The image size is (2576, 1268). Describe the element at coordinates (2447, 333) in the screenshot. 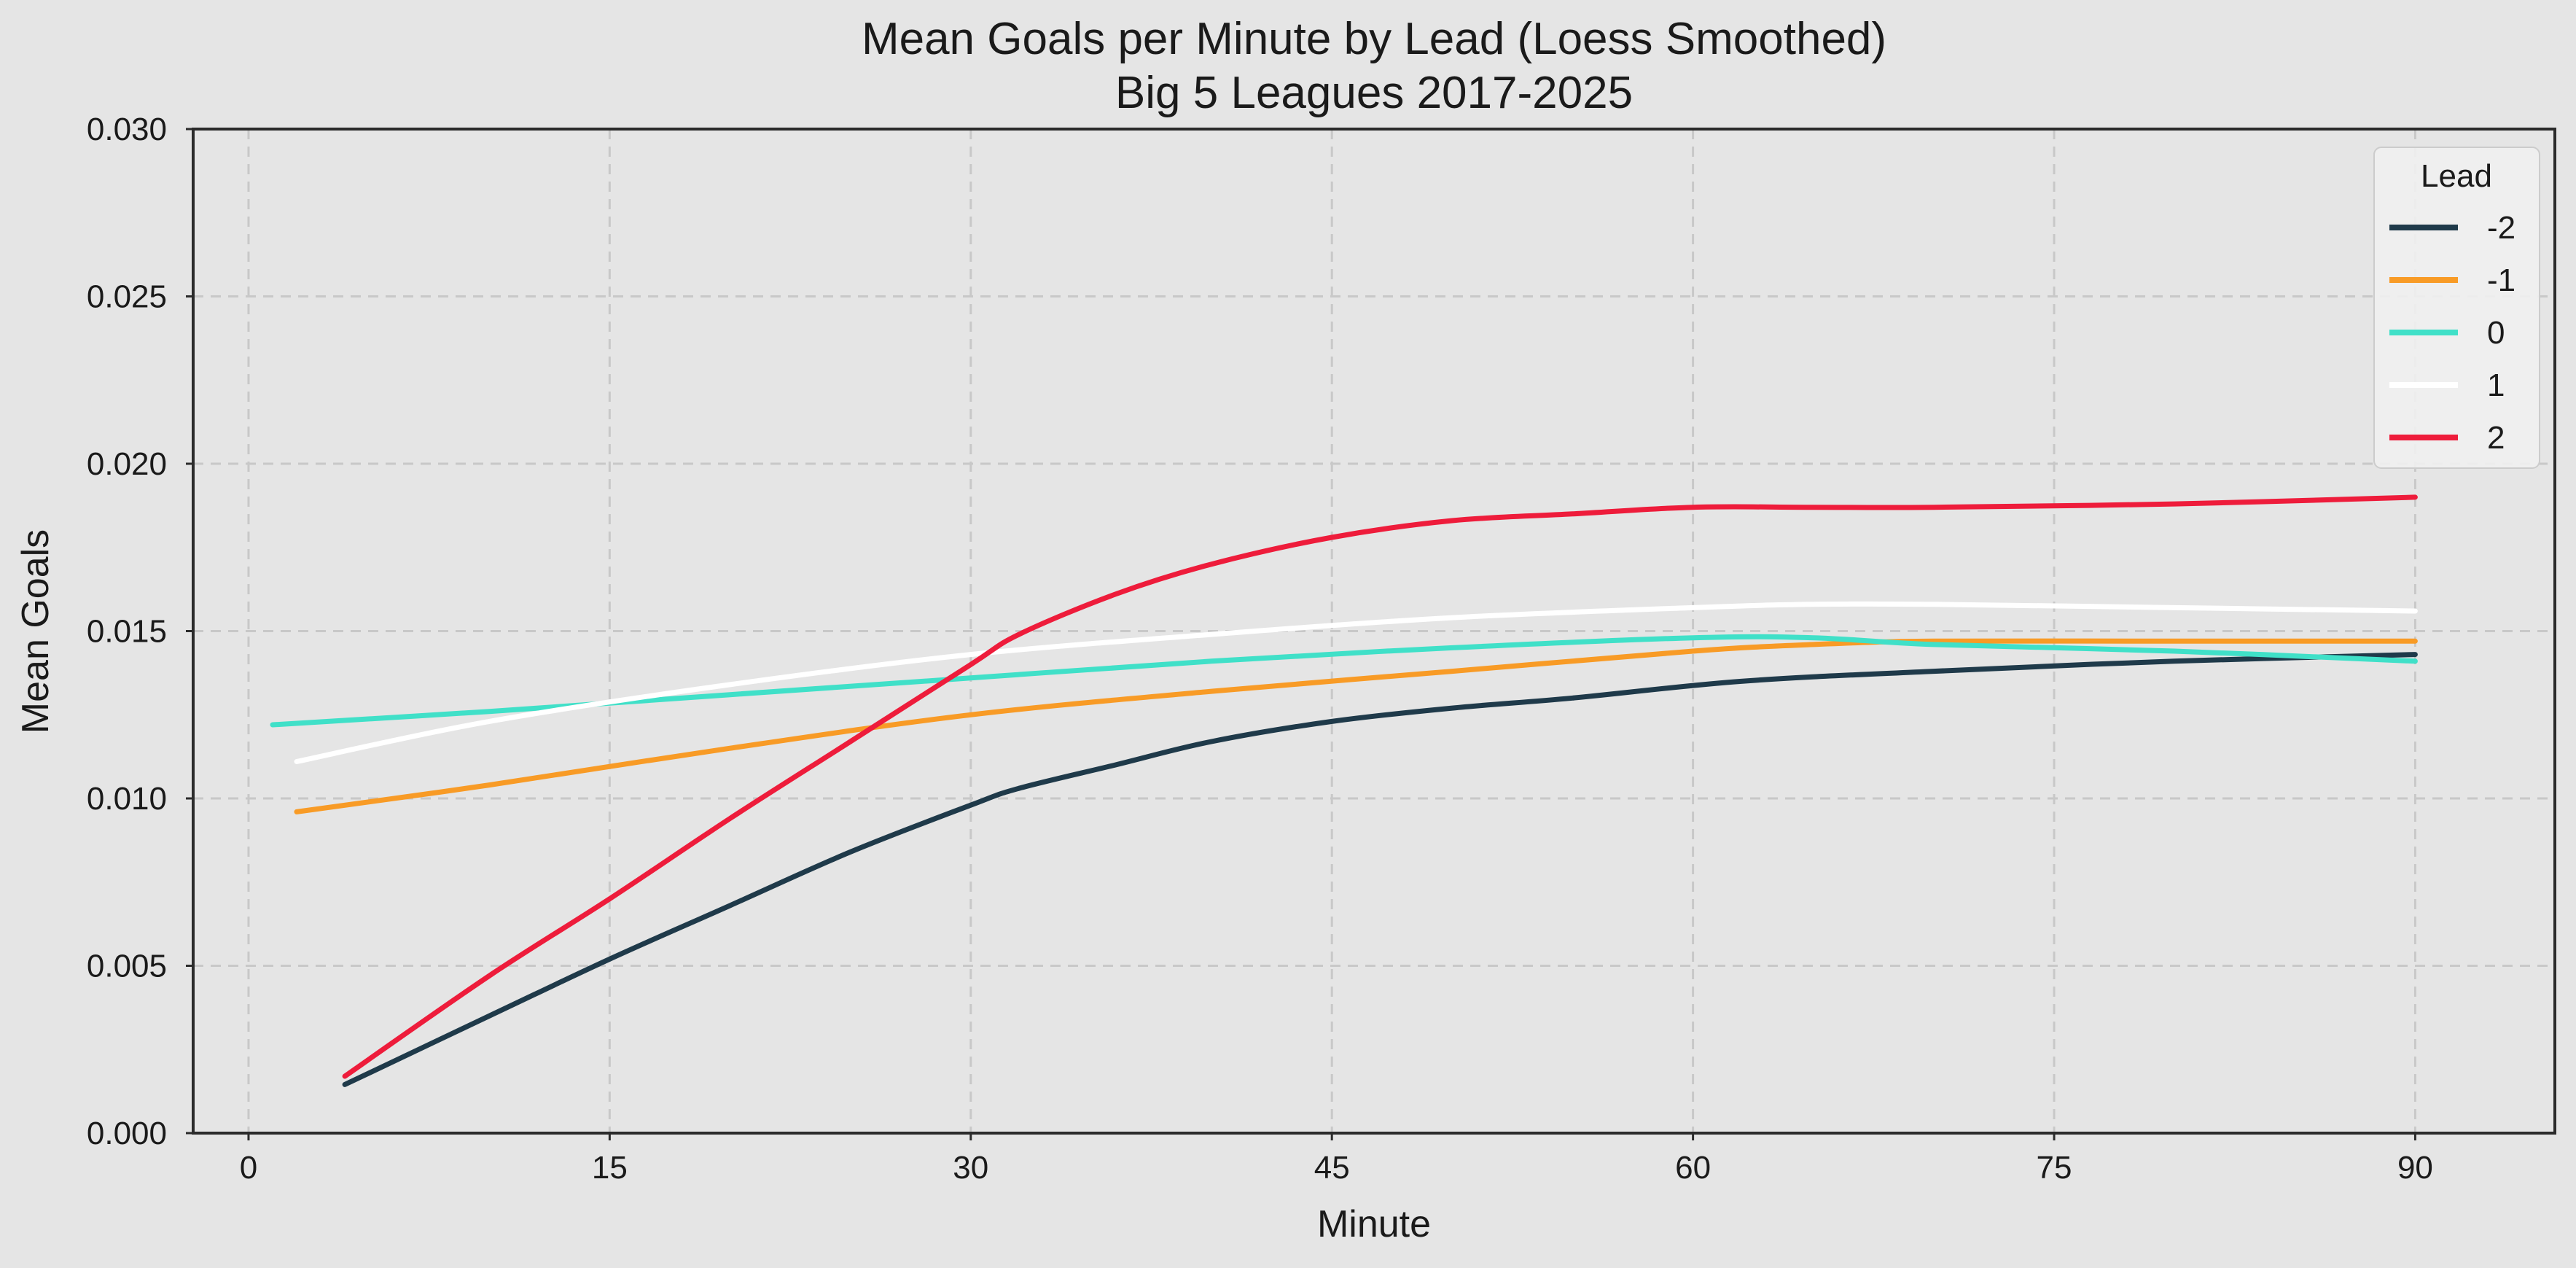

I see `legend-item: 0` at that location.